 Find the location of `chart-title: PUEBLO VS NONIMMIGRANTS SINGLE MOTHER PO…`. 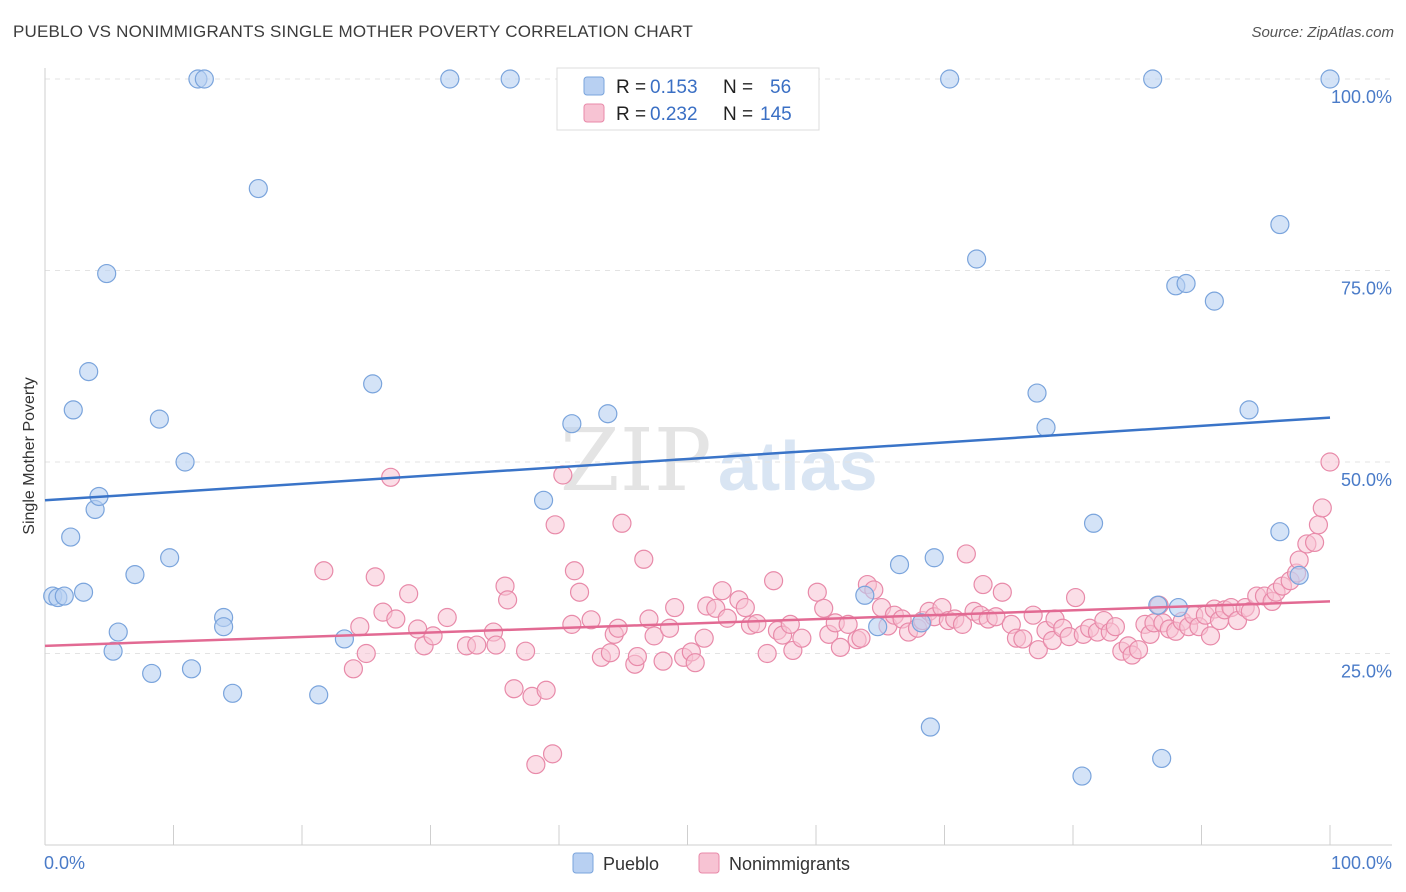

chart-title: PUEBLO VS NONIMMIGRANTS SINGLE MOTHER PO… is located at coordinates (353, 31).